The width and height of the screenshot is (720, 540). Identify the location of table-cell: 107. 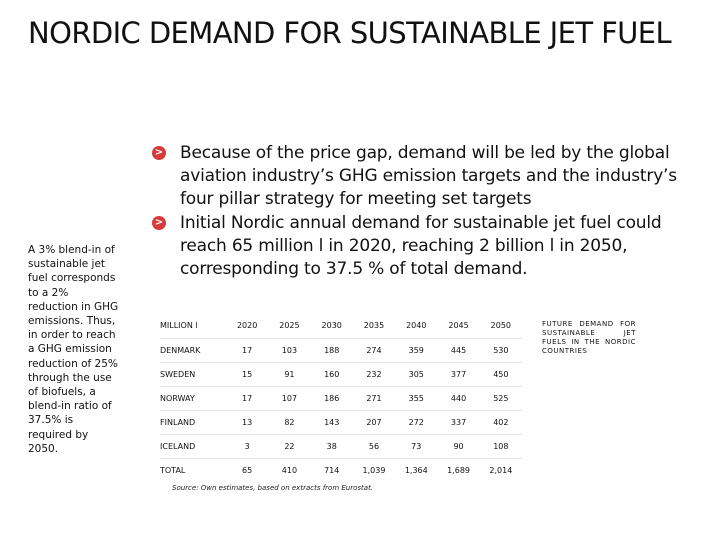
(289, 398).